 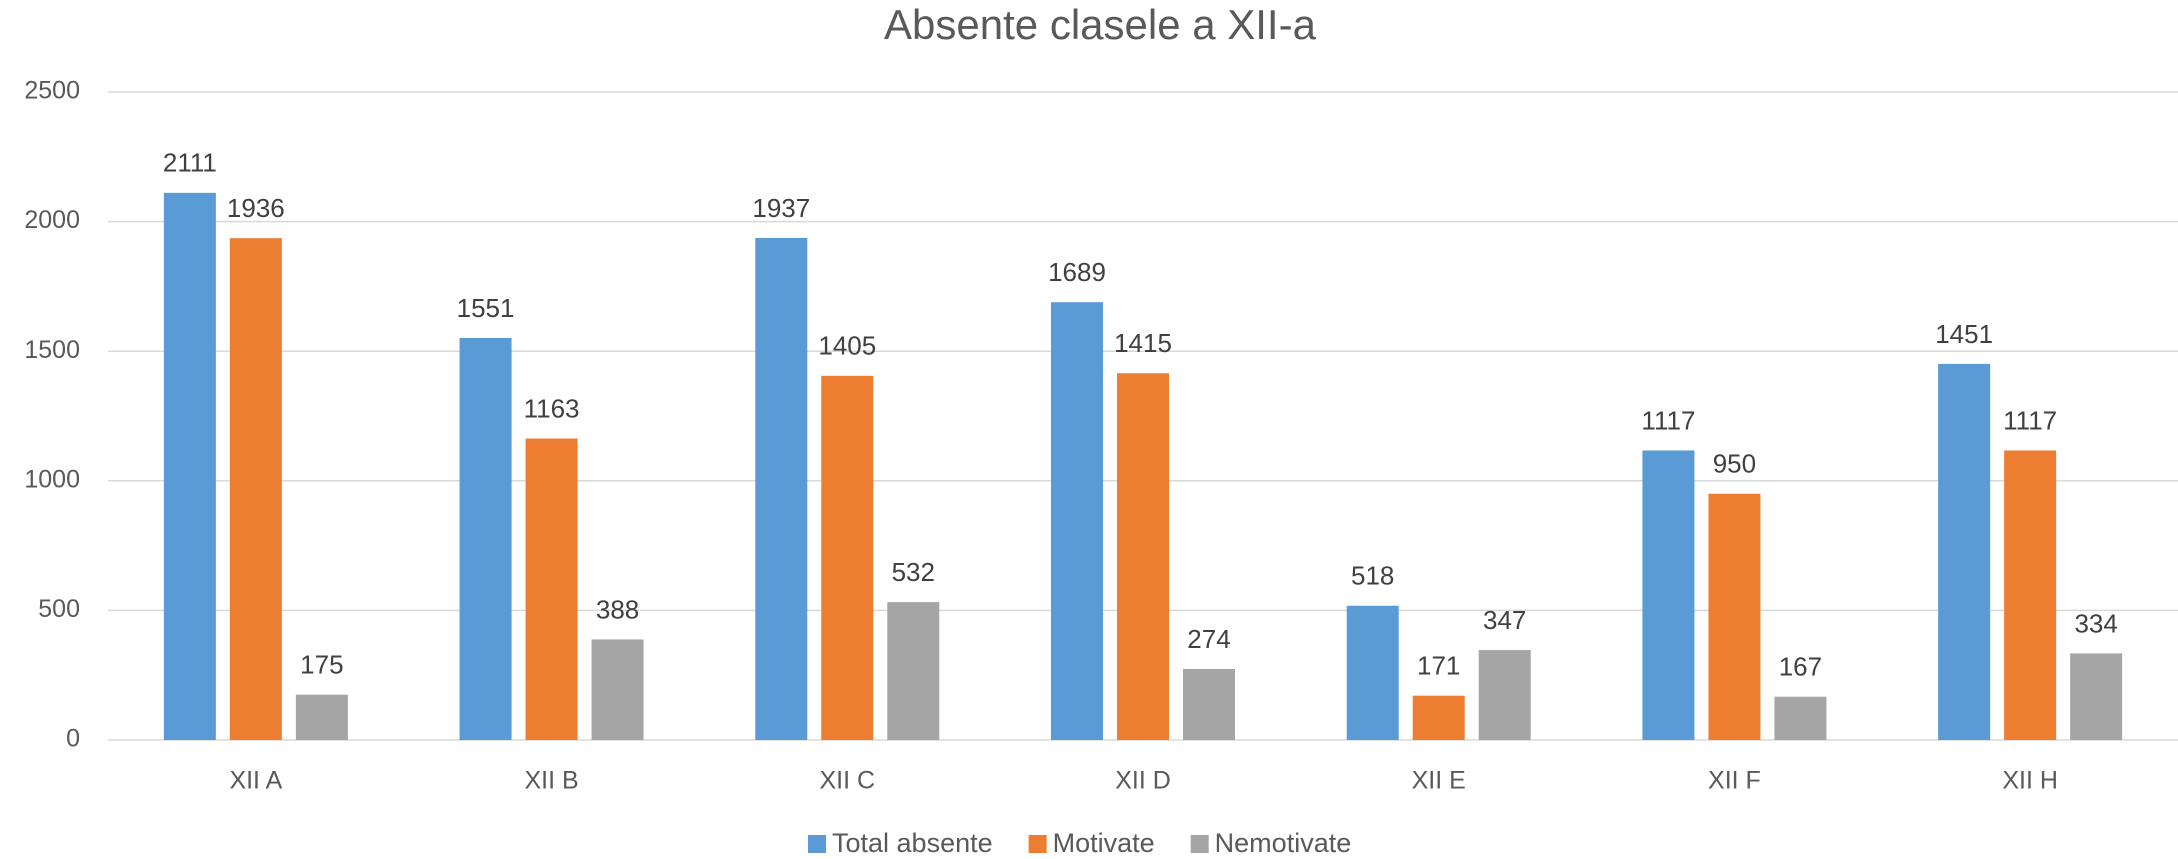 I want to click on data-label: 167, so click(x=1800, y=667).